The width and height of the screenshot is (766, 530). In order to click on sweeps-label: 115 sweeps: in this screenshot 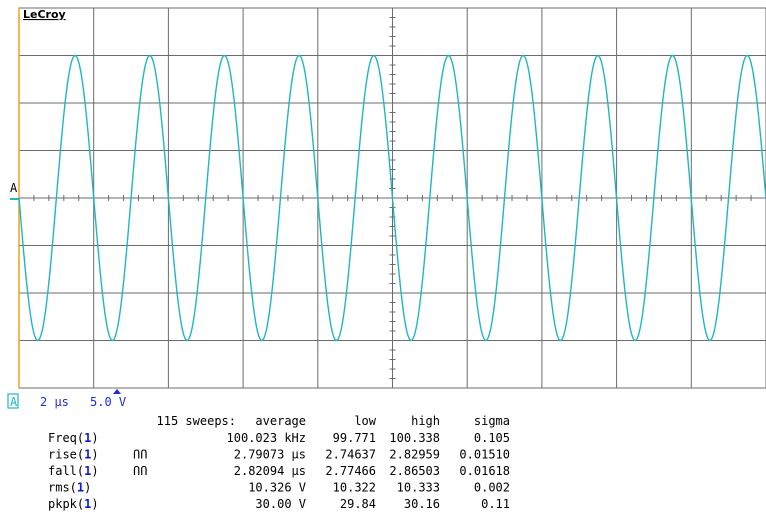, I will do `click(196, 421)`.